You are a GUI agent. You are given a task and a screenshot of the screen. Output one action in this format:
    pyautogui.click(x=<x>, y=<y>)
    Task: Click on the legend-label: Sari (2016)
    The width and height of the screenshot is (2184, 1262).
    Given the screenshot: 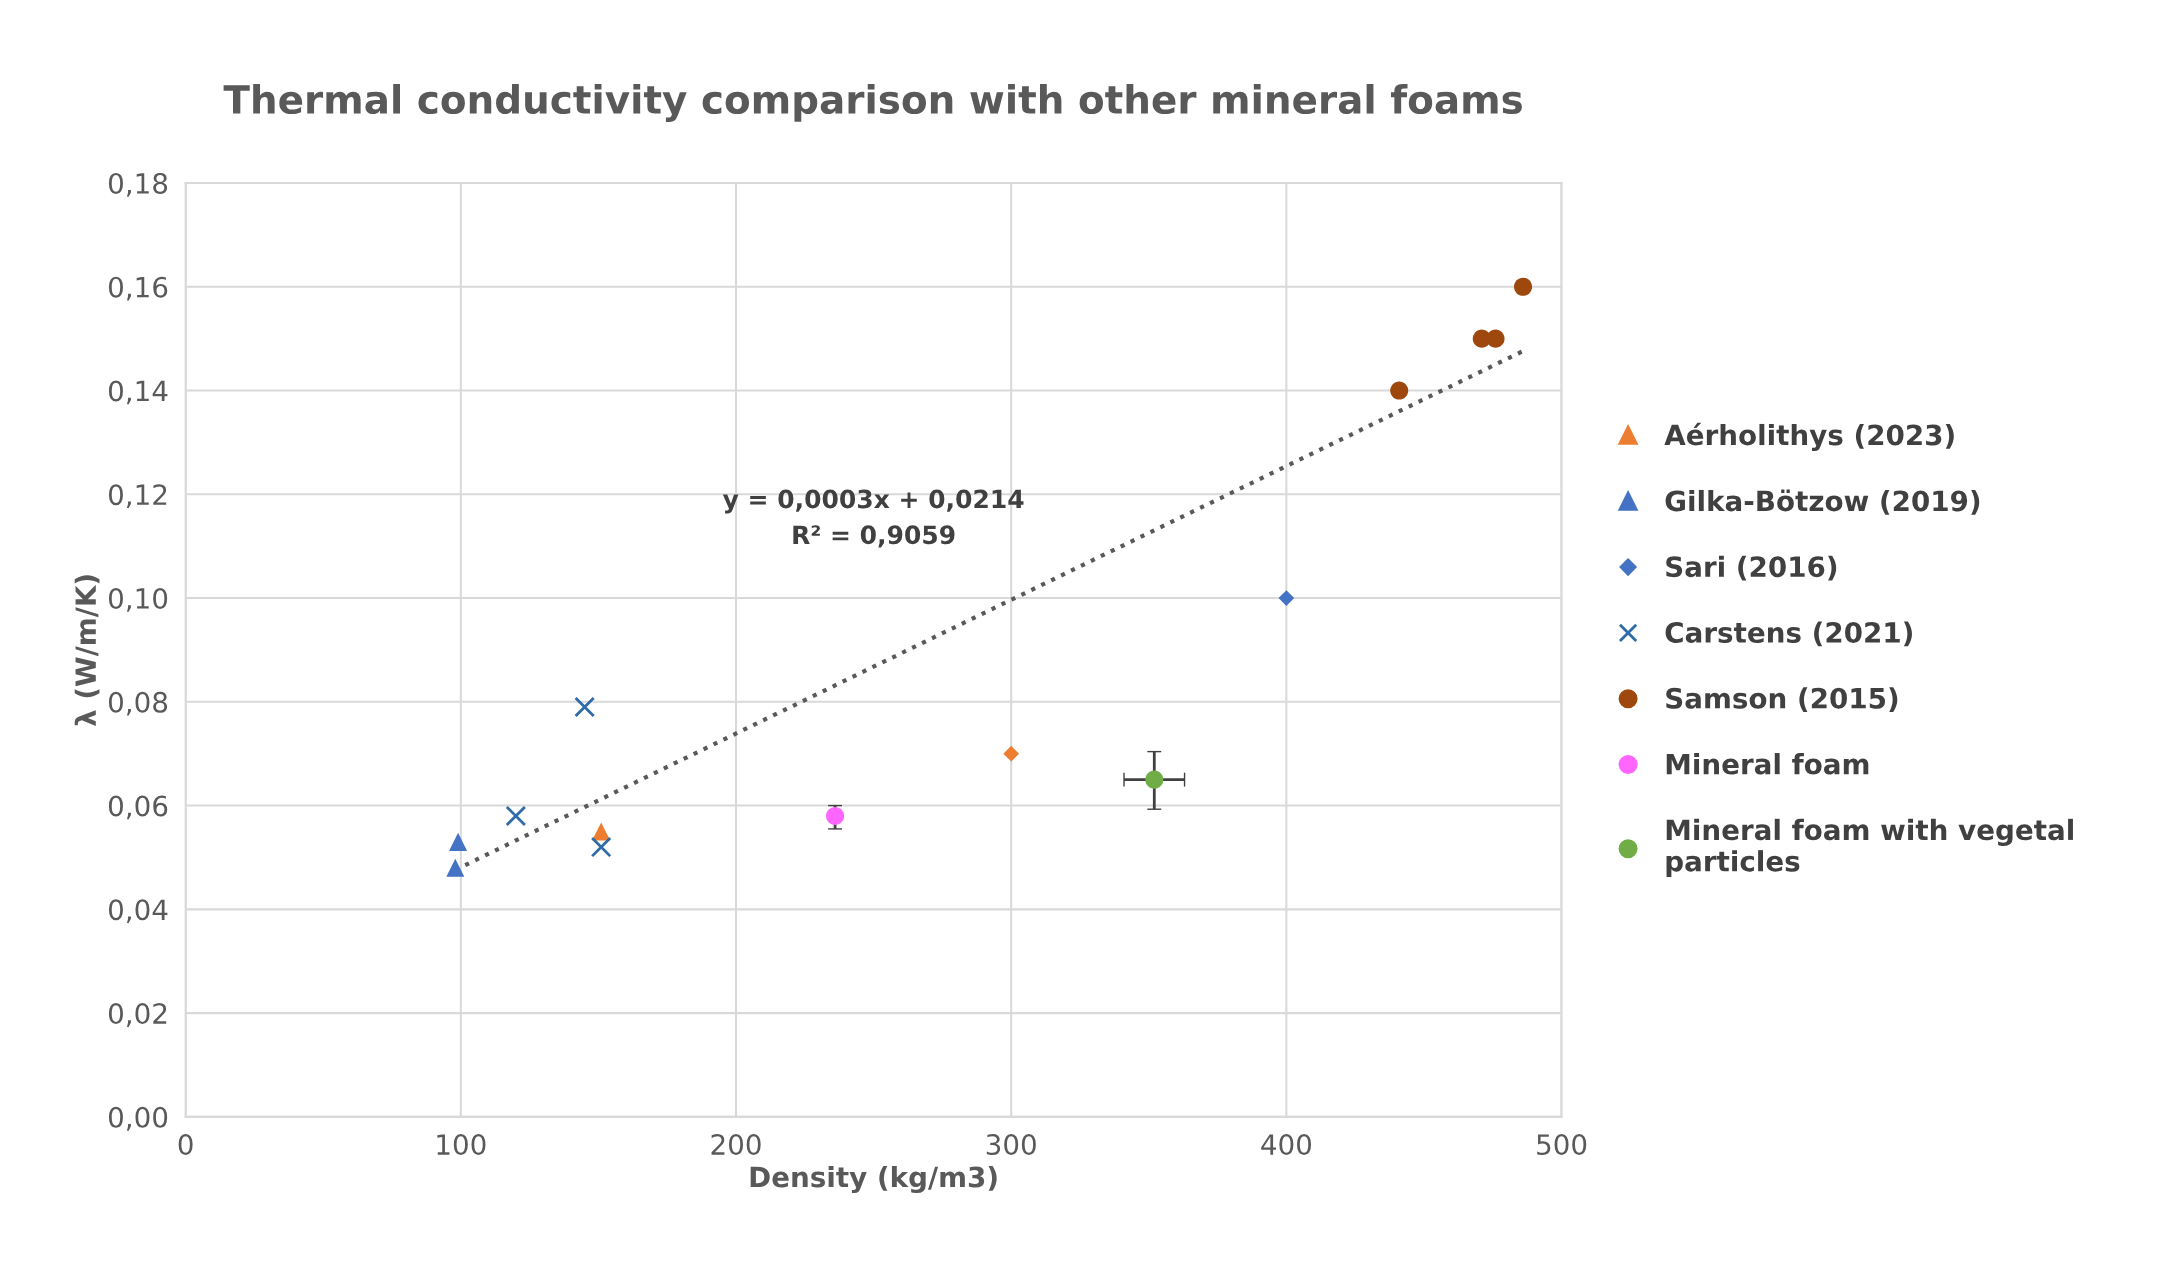 What is the action you would take?
    pyautogui.click(x=1751, y=568)
    